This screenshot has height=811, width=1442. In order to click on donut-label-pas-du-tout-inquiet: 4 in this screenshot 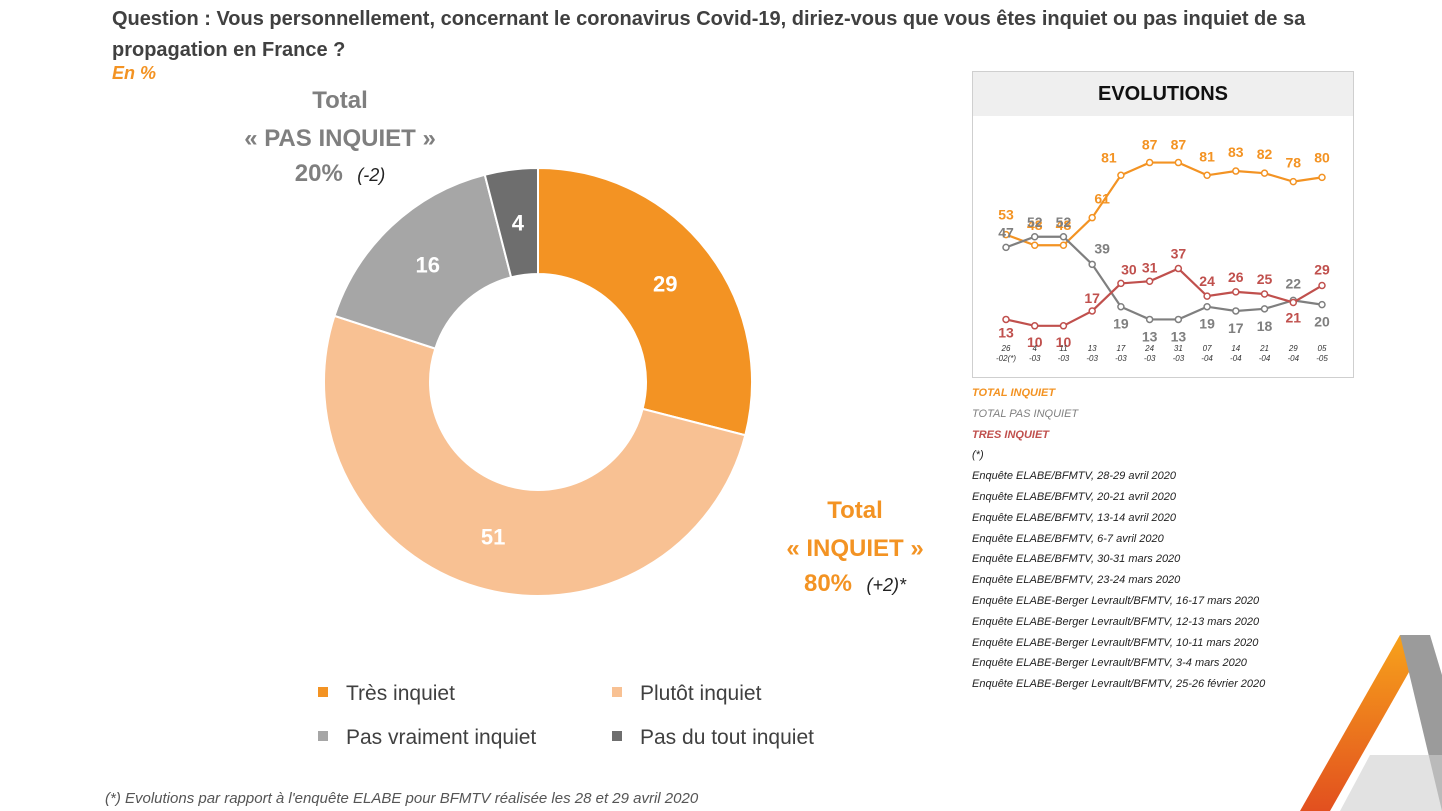, I will do `click(518, 222)`.